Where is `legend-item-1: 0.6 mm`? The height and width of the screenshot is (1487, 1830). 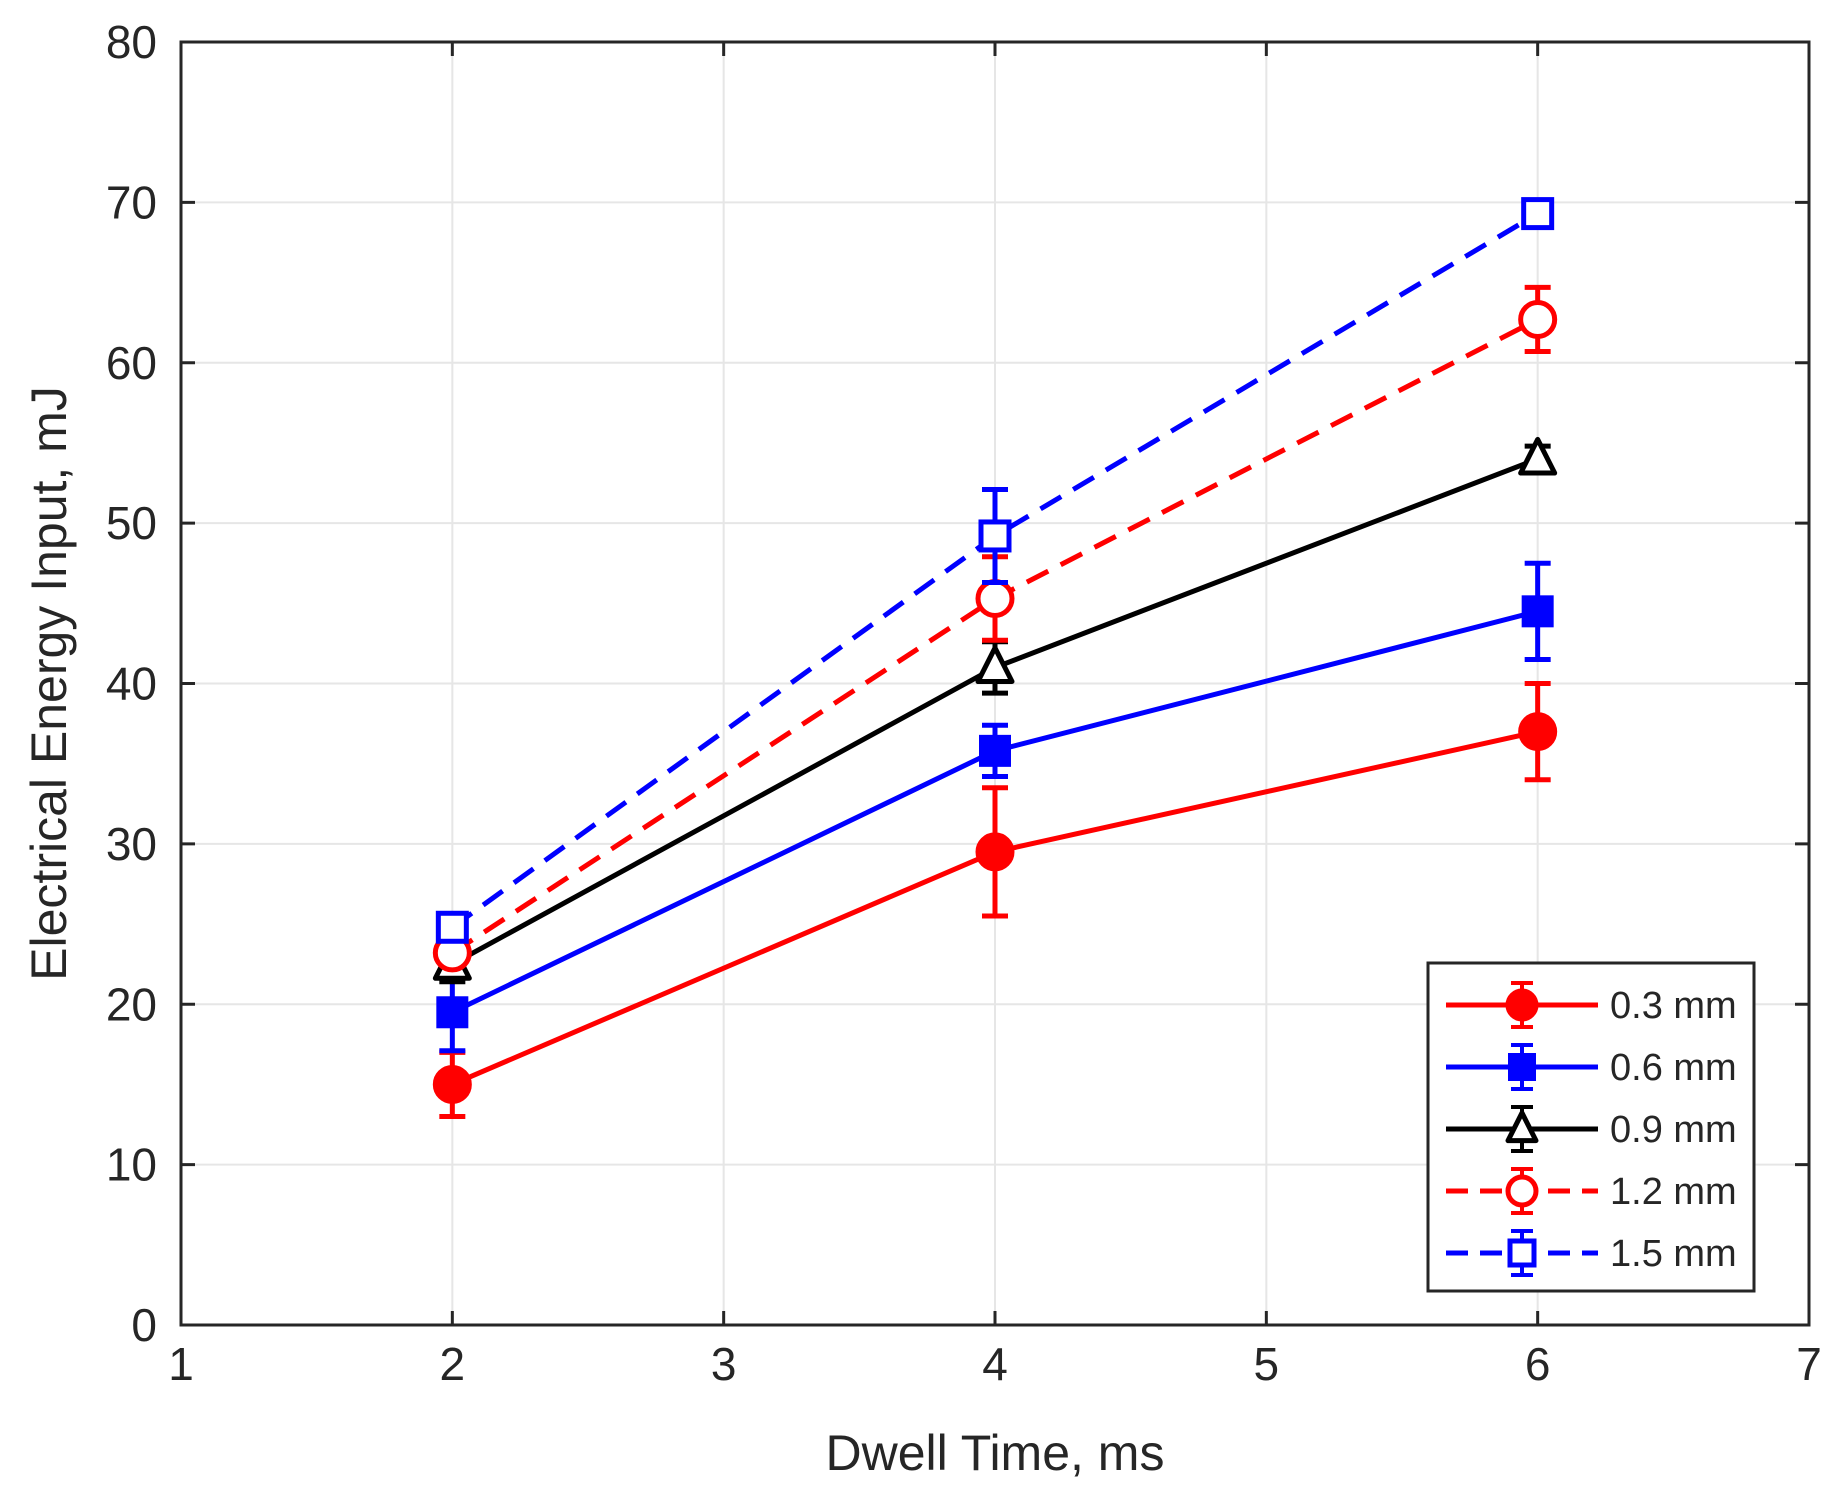
legend-item-1: 0.6 mm is located at coordinates (1591, 1067).